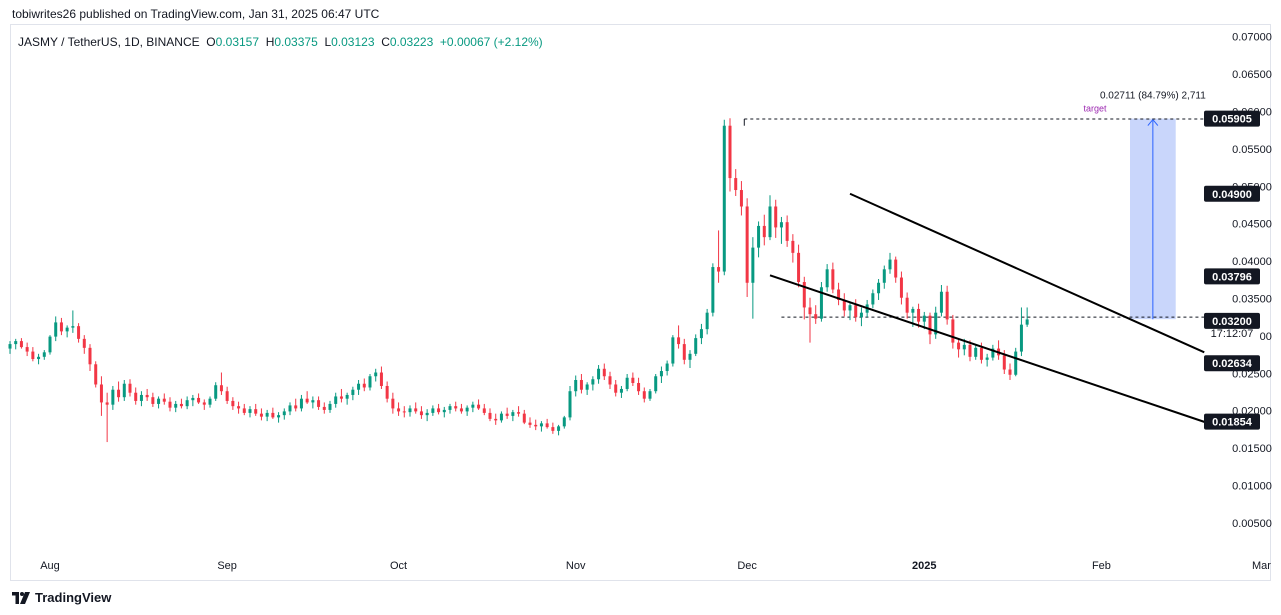 Image resolution: width=1281 pixels, height=615 pixels. What do you see at coordinates (1153, 96) in the screenshot?
I see `target-measure-text: 0.02711 (84.79%) 2,711` at bounding box center [1153, 96].